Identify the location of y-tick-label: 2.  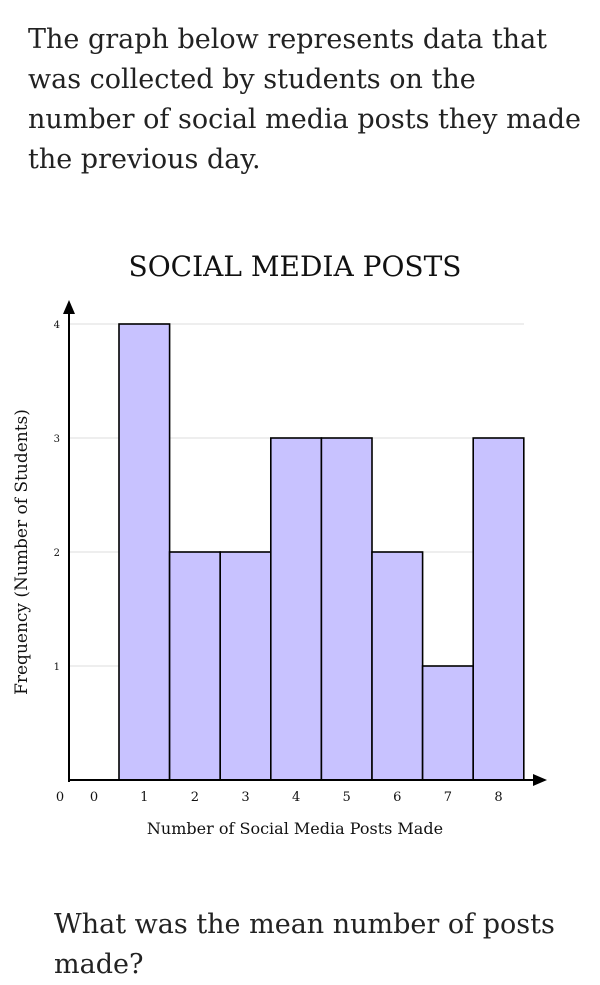
(57, 553).